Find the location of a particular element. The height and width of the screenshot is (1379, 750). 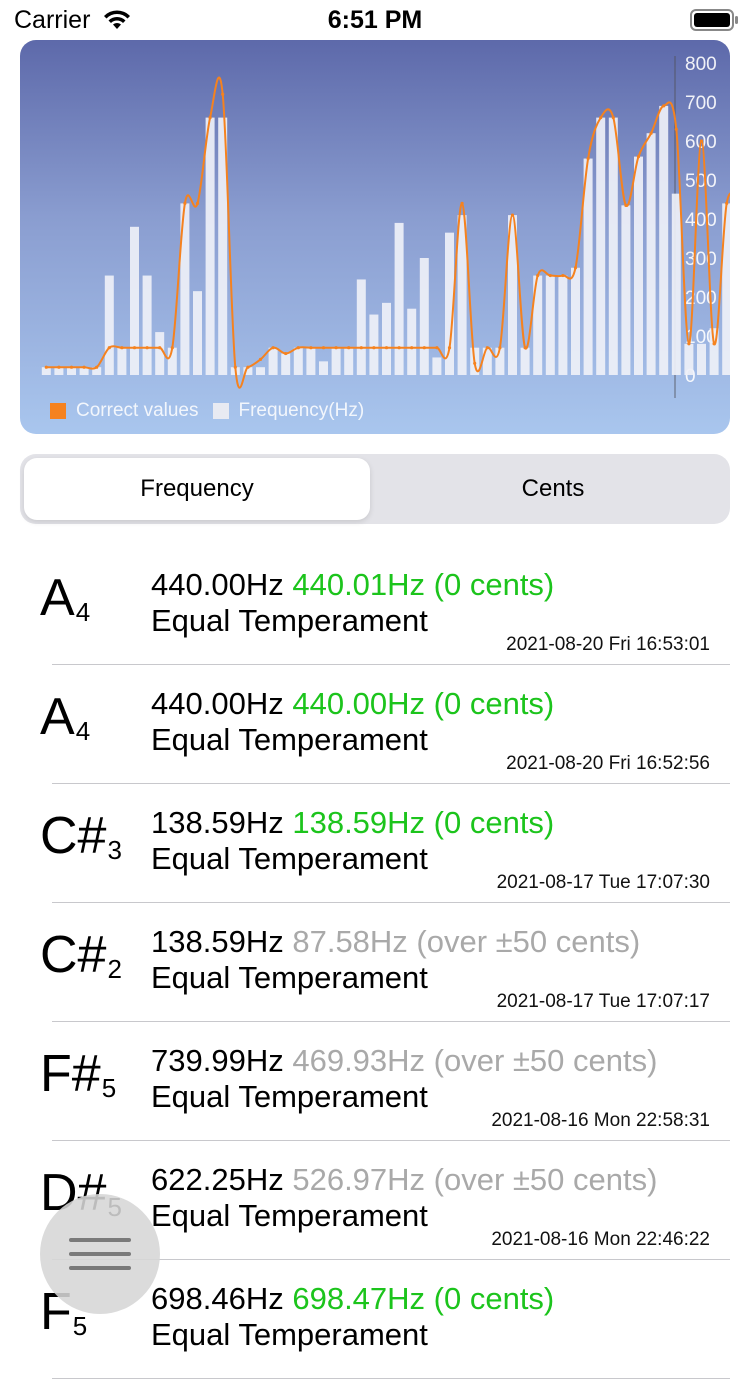

timestamp: 2021-08-20 Fri 16:53:01 is located at coordinates (608, 644).